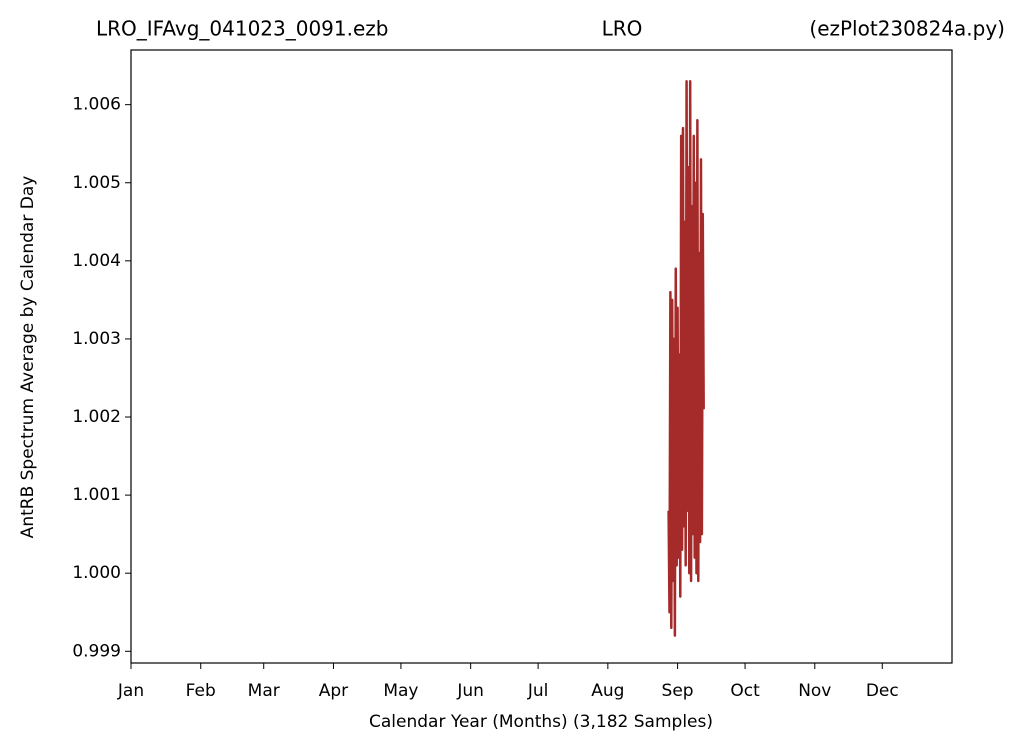 The image size is (1024, 752). I want to click on x-tick-label: Feb, so click(201, 691).